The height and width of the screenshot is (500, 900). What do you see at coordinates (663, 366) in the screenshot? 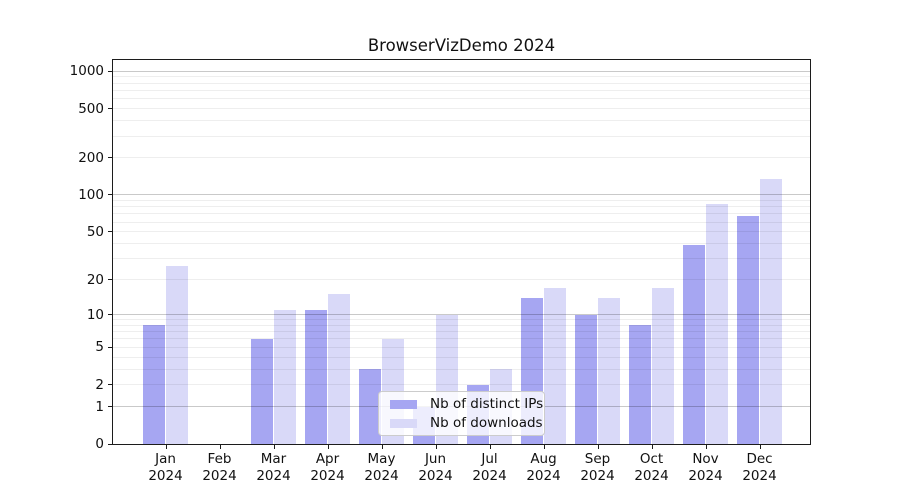
I see `bar-downloads-oct` at bounding box center [663, 366].